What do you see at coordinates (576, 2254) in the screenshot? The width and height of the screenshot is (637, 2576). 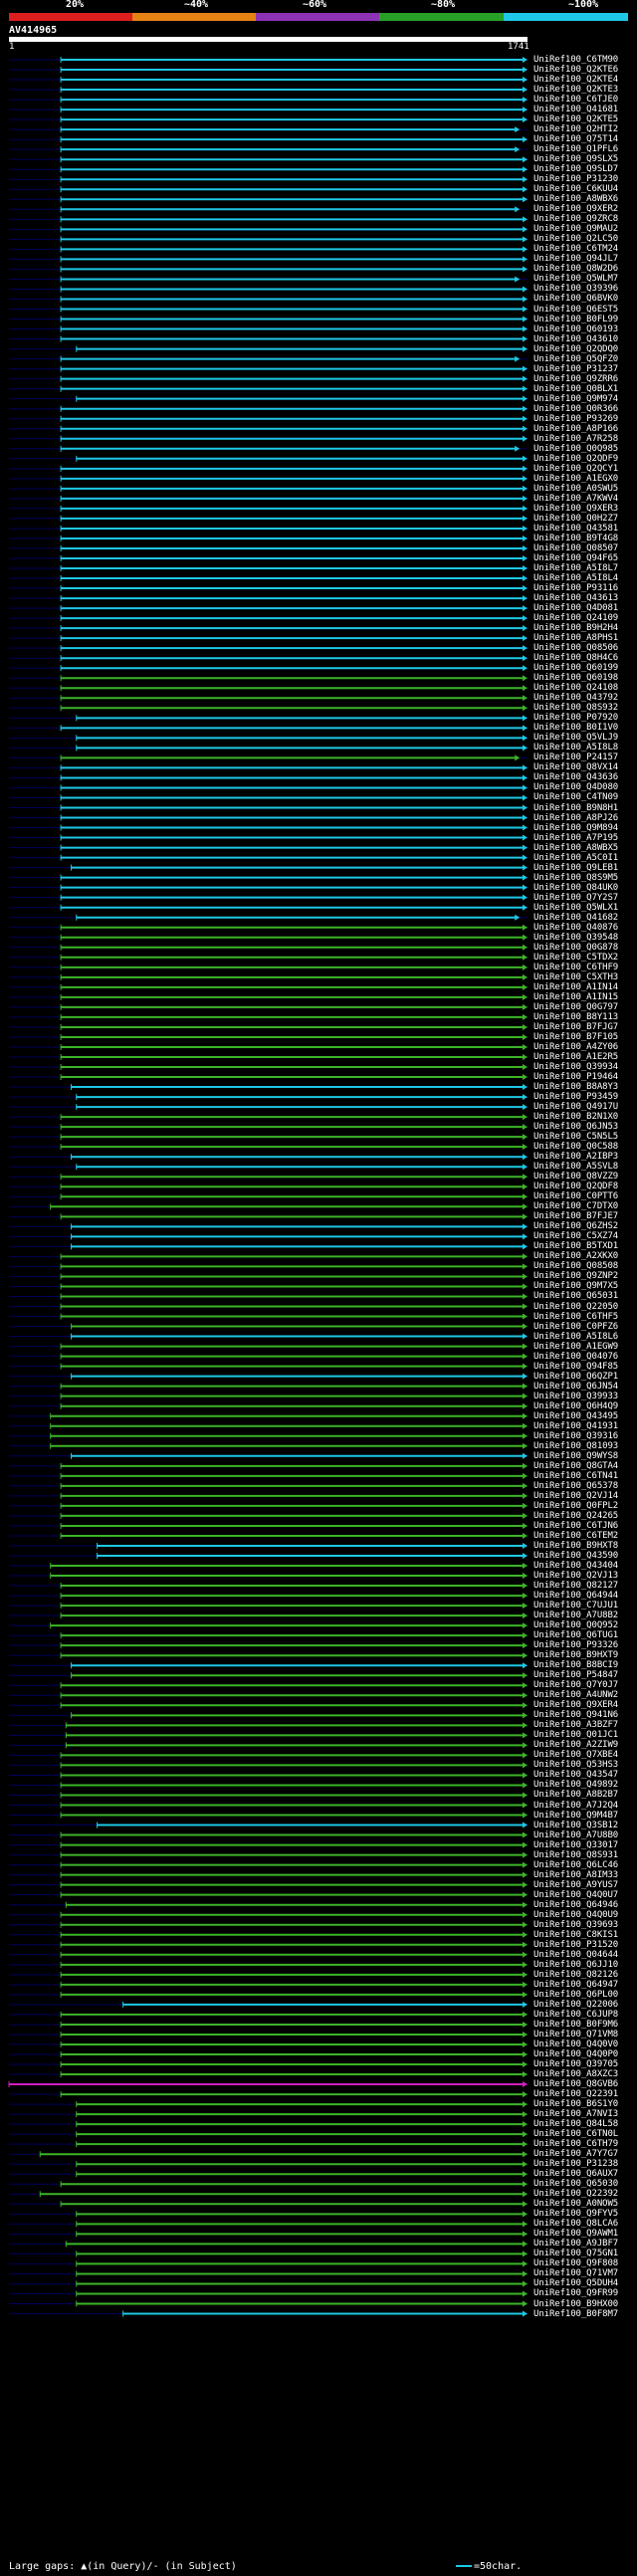 I see `hit-label: UniRef100_Q75GN1` at bounding box center [576, 2254].